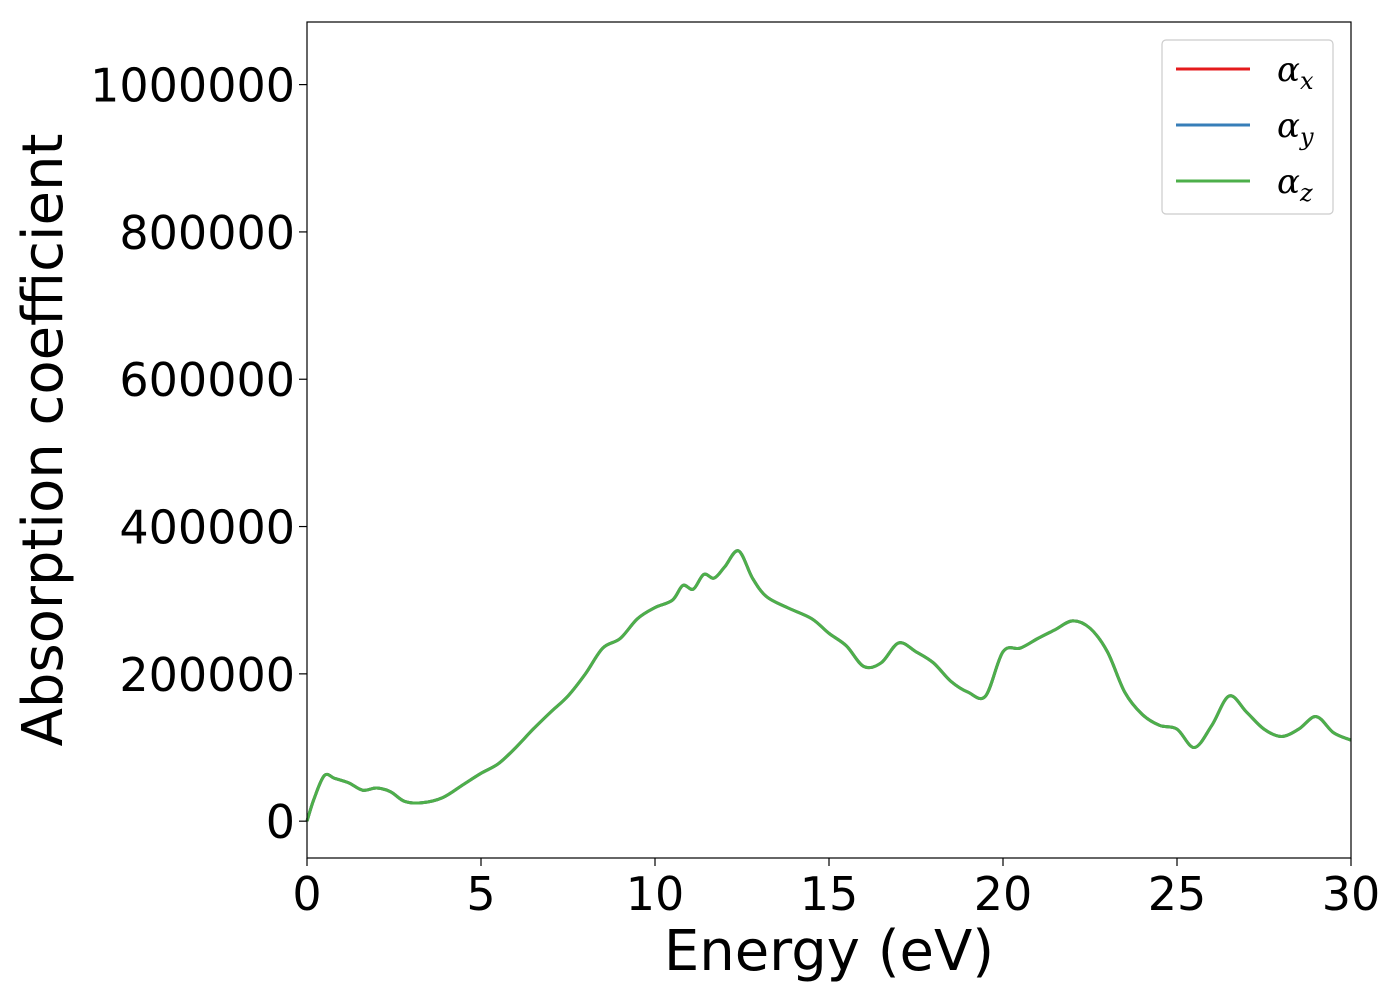  Describe the element at coordinates (198, 454) in the screenshot. I see `y-axis-ticks: 0 200000 400000 600000 800000 1000000` at that location.